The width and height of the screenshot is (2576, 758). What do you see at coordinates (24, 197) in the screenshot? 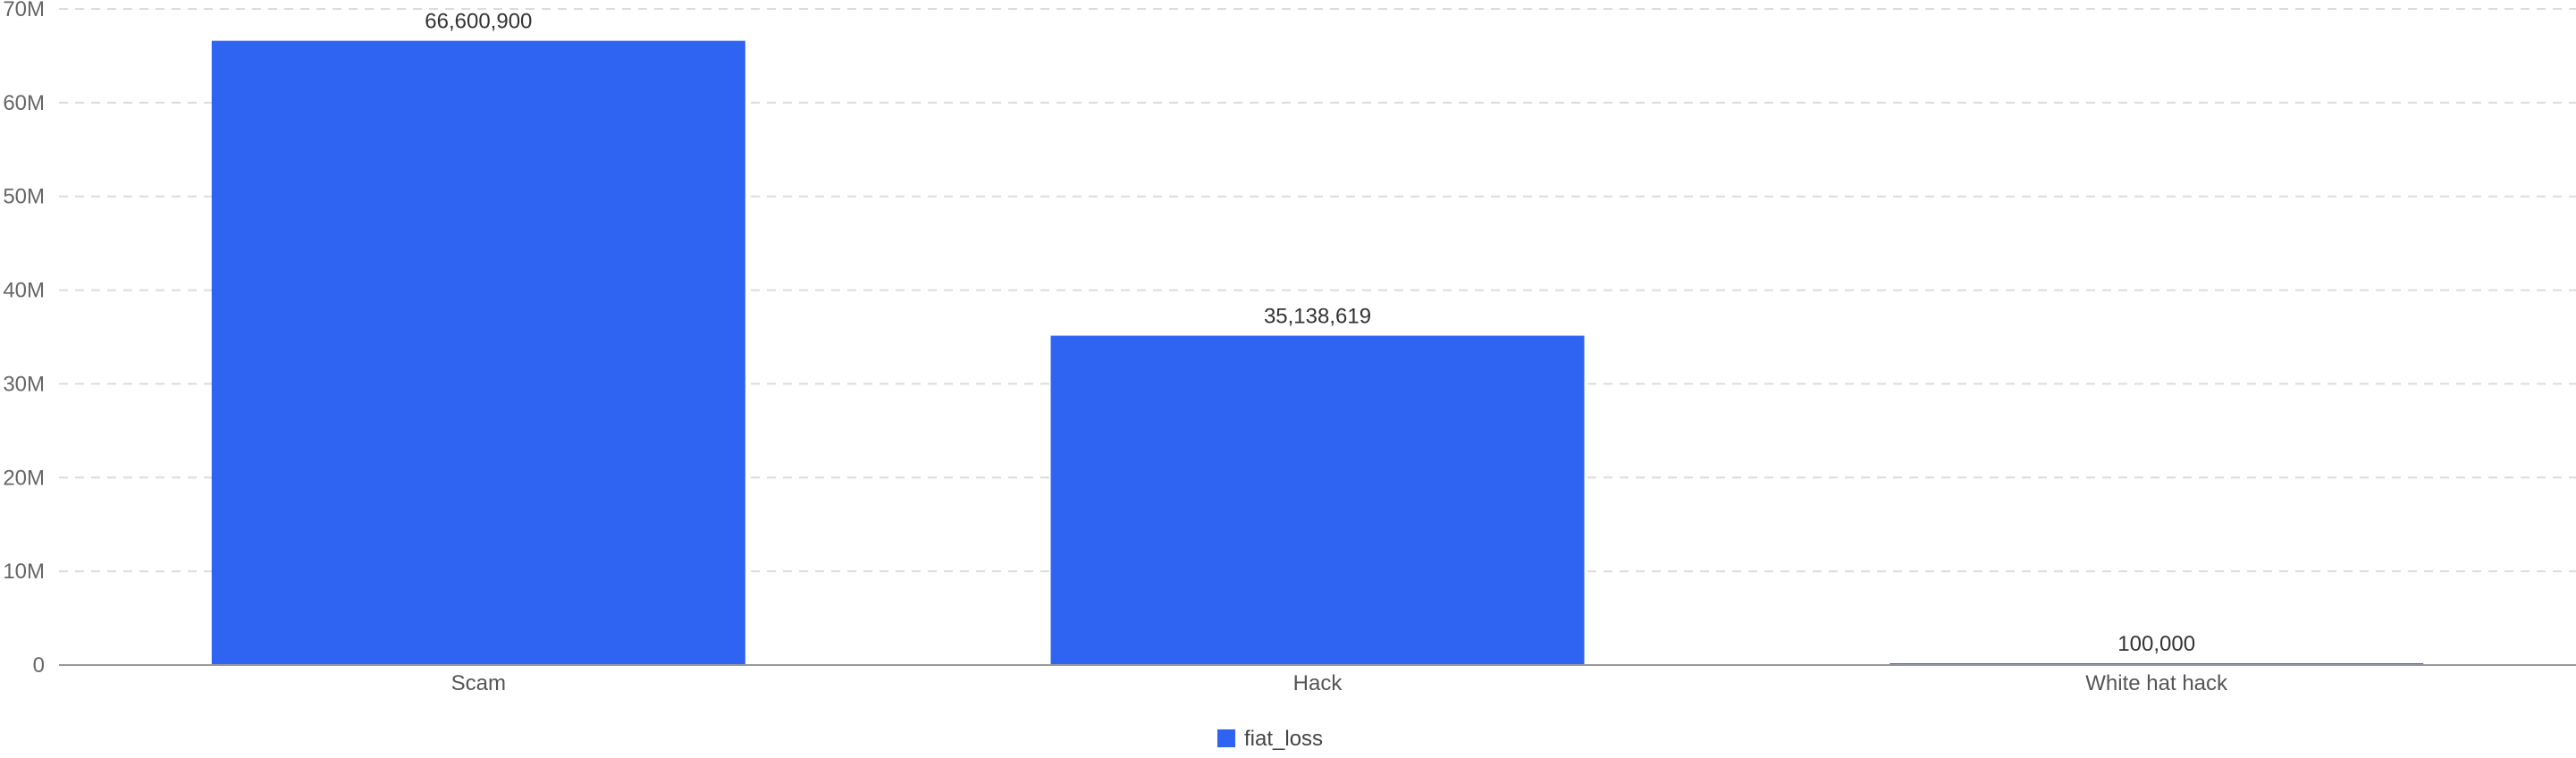
I see `y-tick-label: 50M` at bounding box center [24, 197].